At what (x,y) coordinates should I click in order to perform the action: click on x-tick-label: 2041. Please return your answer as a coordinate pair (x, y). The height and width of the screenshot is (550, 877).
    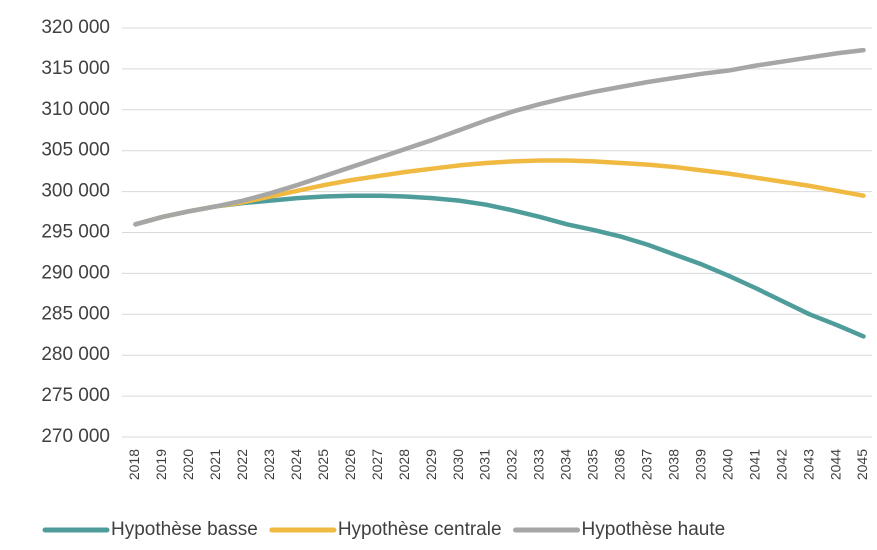
    Looking at the image, I should click on (754, 464).